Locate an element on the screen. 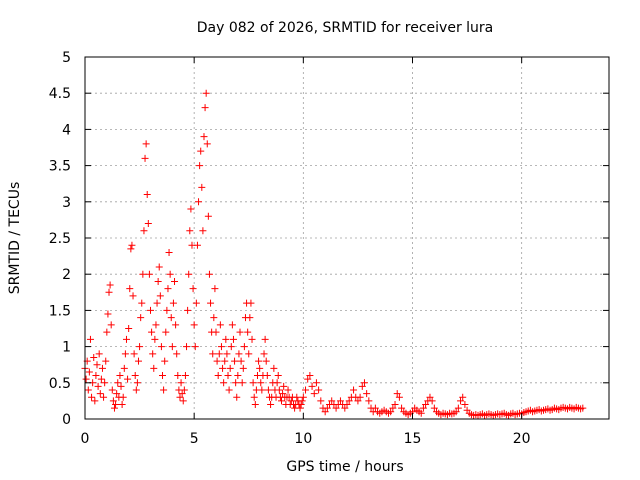 This screenshot has width=640, height=480. y-tick-label: 4 is located at coordinates (66, 130).